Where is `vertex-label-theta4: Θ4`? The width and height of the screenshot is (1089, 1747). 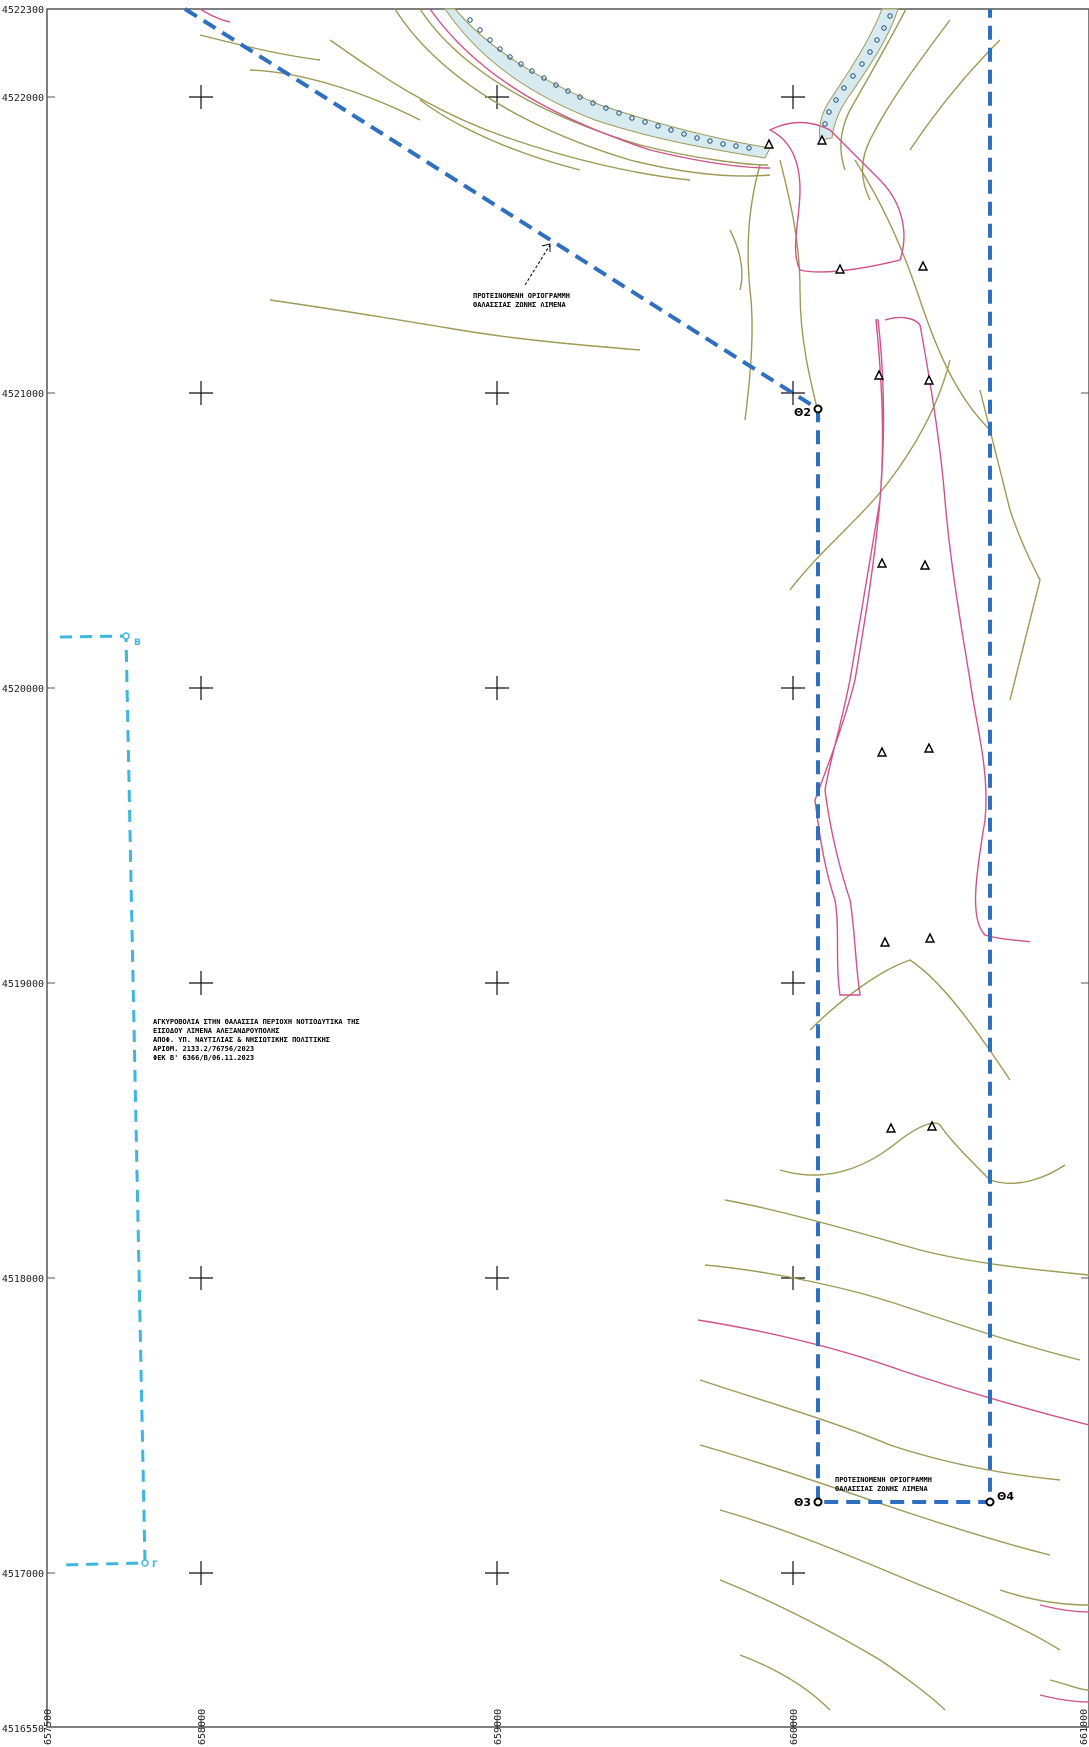
vertex-label-theta4: Θ4 is located at coordinates (1005, 1496).